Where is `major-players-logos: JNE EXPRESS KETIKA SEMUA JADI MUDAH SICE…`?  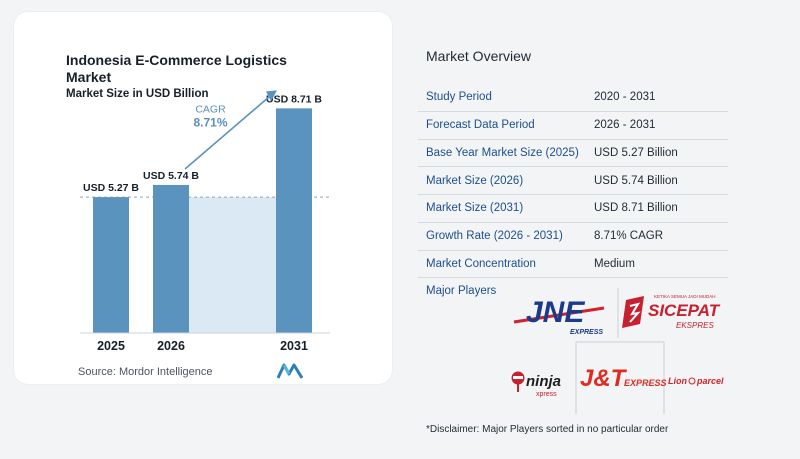
major-players-logos: JNE EXPRESS KETIKA SEMUA JADI MUDAH SICE… is located at coordinates (617, 351).